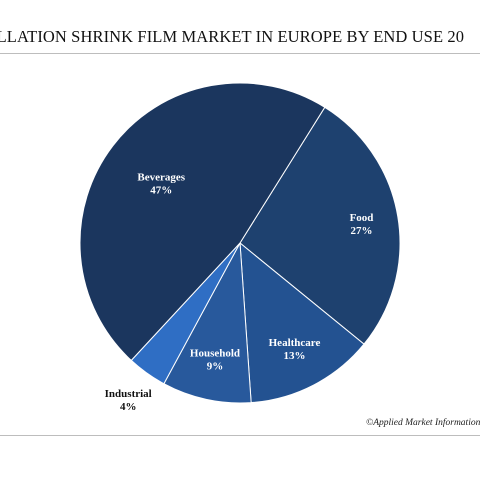  Describe the element at coordinates (423, 423) in the screenshot. I see `source-credit: ©Applied Market Information` at that location.